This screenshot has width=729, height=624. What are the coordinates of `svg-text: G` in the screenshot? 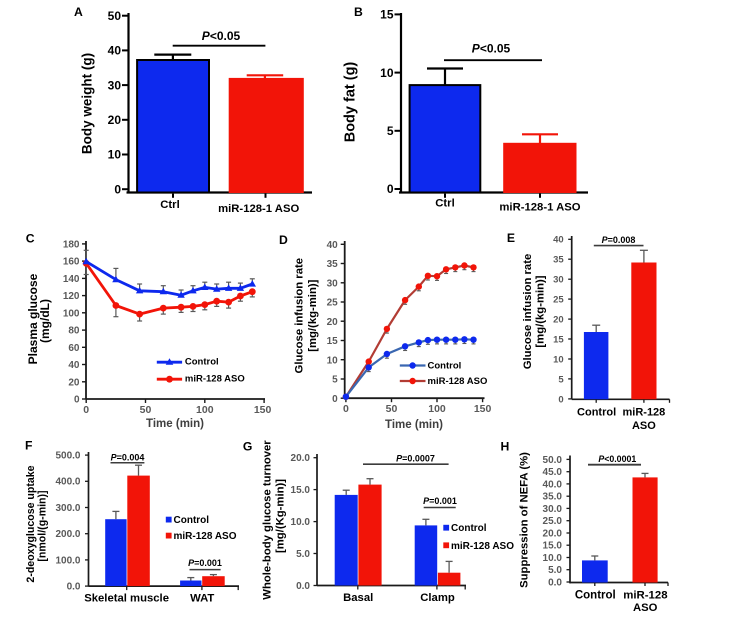 It's located at (247, 447).